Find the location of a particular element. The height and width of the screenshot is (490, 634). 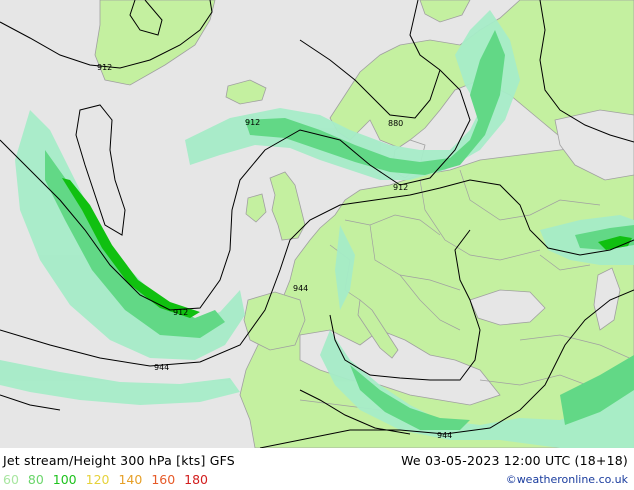

valid-time: We 03-05-2023 12:00 UTC (18+18) is located at coordinates (514, 460).